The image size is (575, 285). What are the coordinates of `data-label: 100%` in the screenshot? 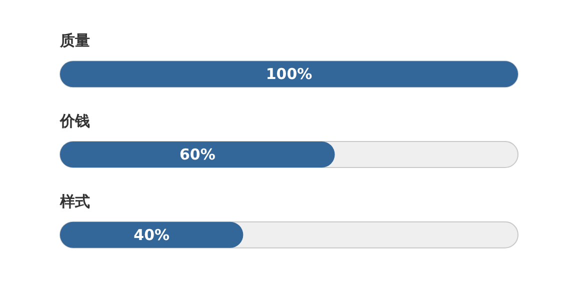 It's located at (289, 74).